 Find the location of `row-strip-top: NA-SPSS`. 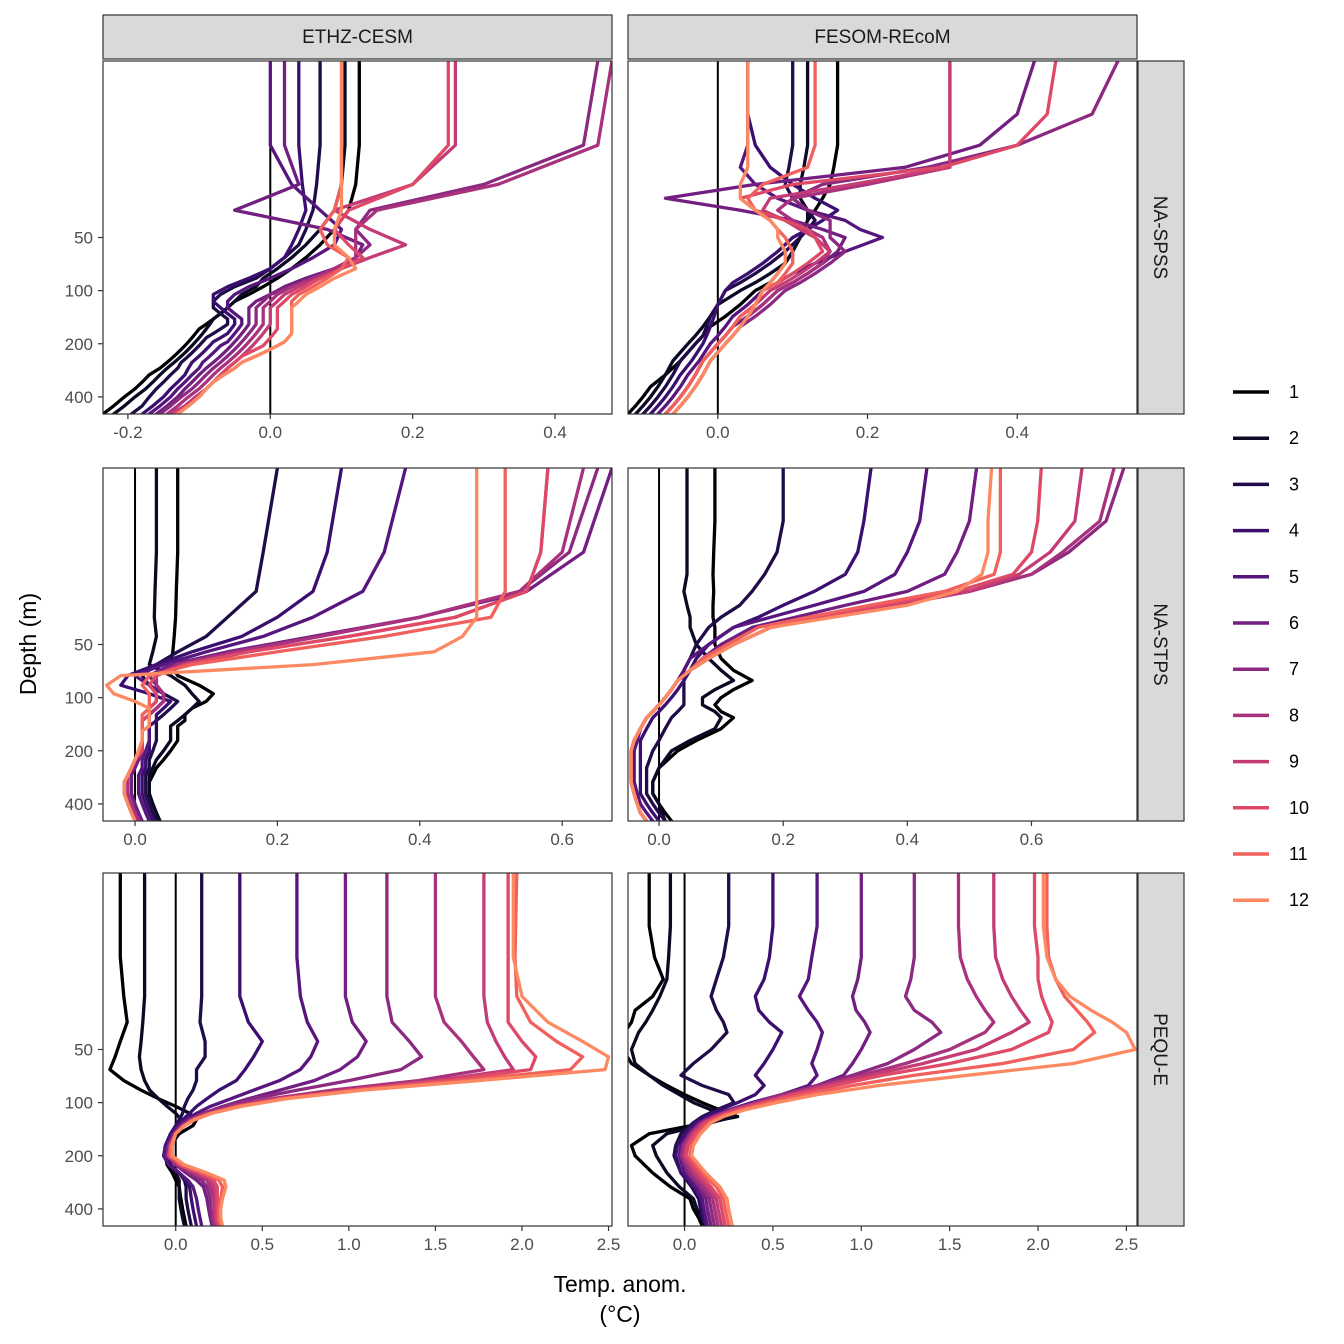

row-strip-top: NA-SPSS is located at coordinates (1161, 237).